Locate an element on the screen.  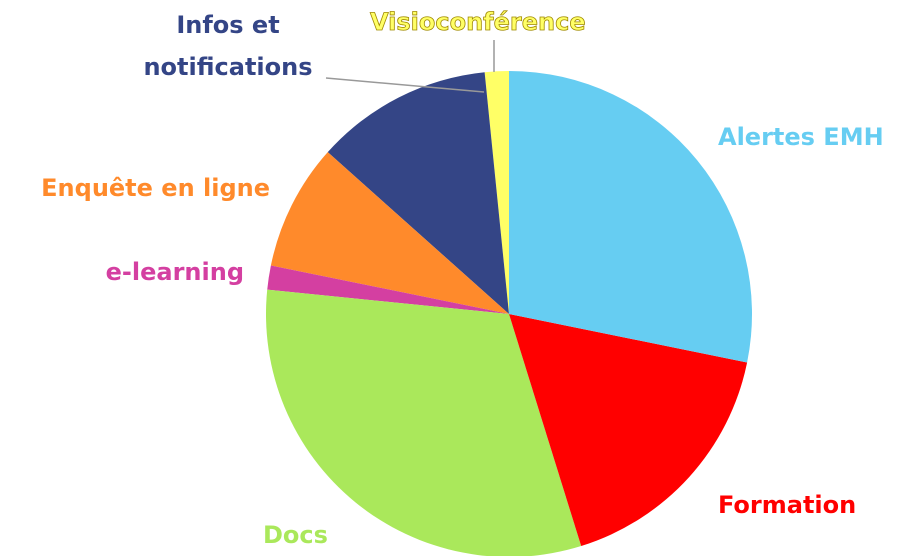
slice-label: e-learning is located at coordinates (174, 272).